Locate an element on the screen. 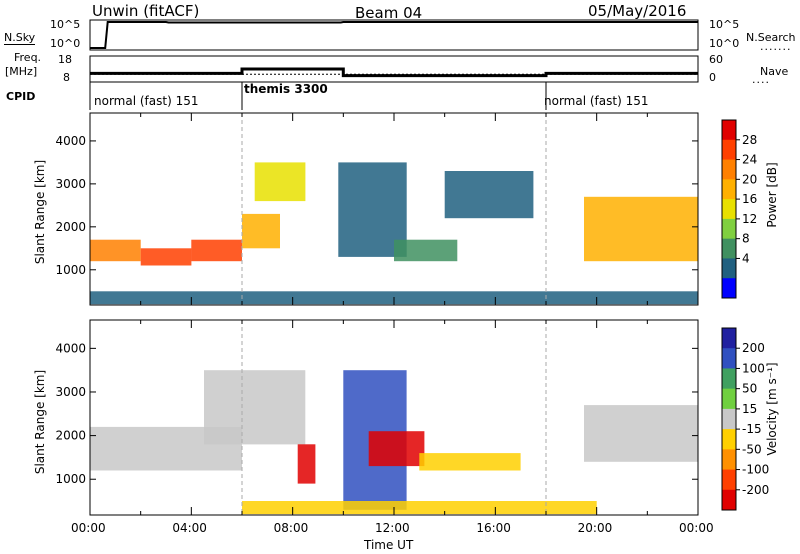  nsearch-dots: ······· is located at coordinates (776, 49).